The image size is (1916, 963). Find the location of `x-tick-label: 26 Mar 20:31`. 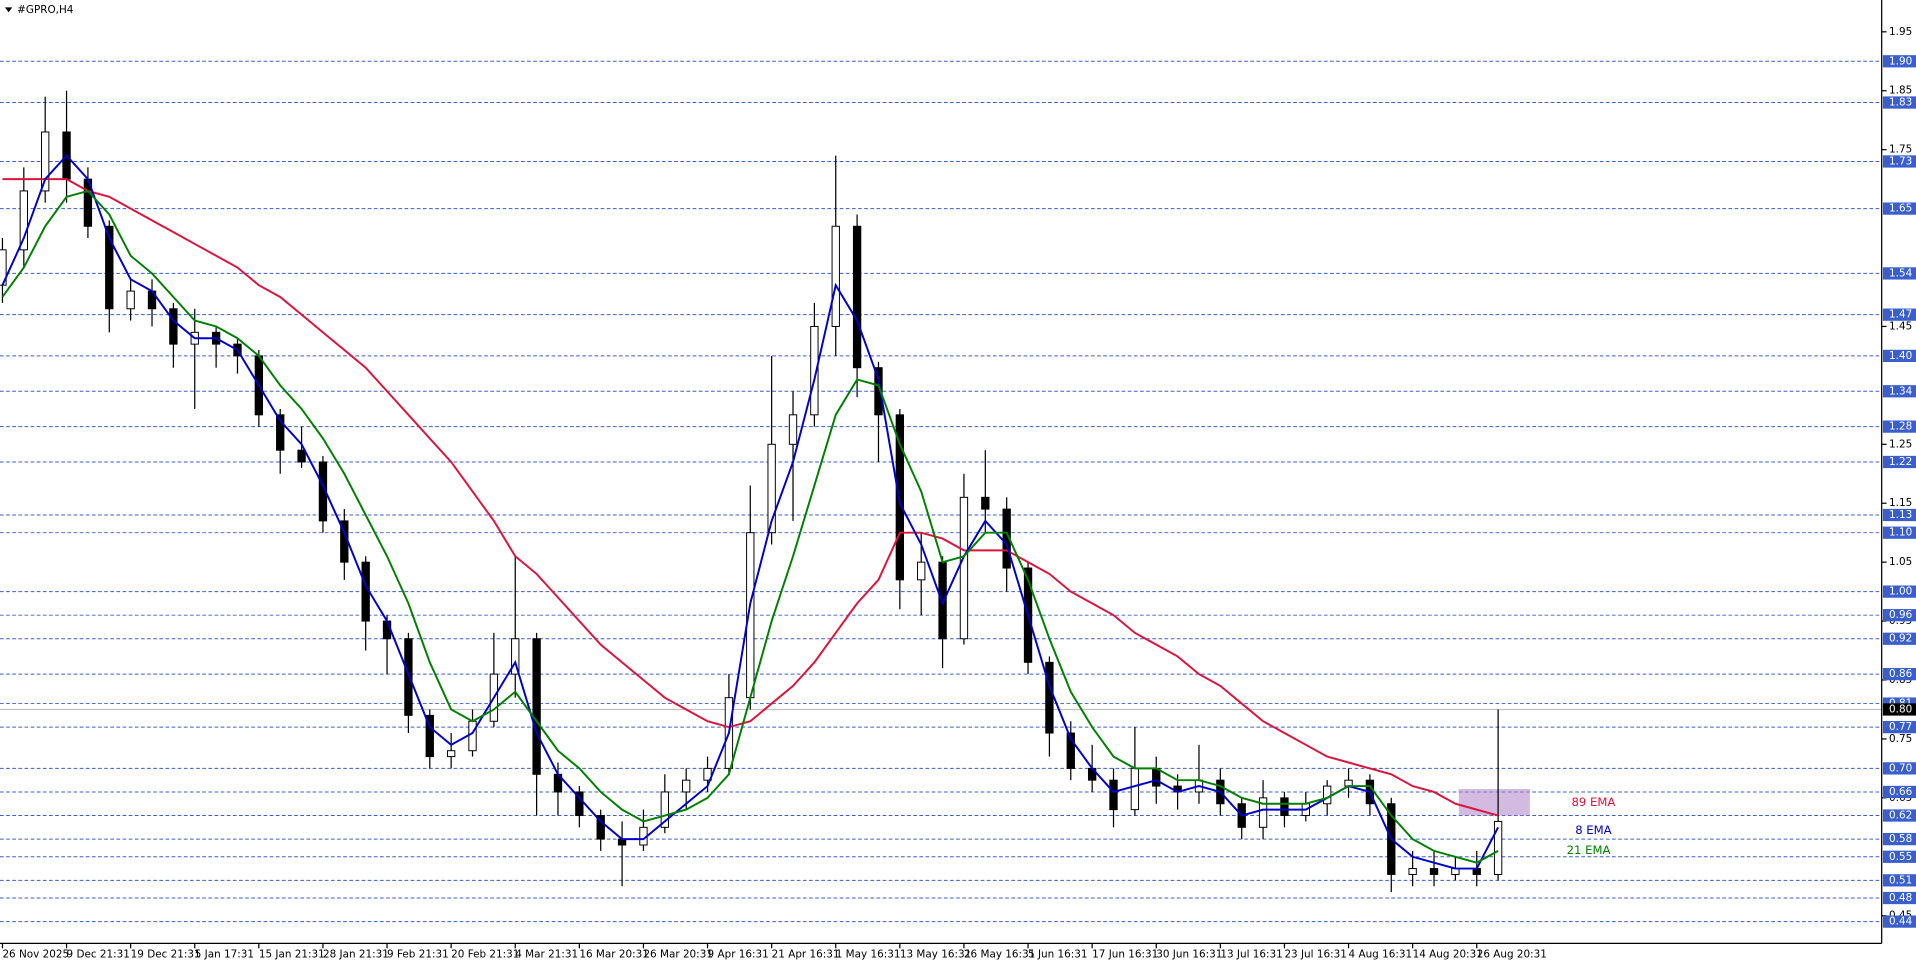

x-tick-label: 26 Mar 20:31 is located at coordinates (678, 954).